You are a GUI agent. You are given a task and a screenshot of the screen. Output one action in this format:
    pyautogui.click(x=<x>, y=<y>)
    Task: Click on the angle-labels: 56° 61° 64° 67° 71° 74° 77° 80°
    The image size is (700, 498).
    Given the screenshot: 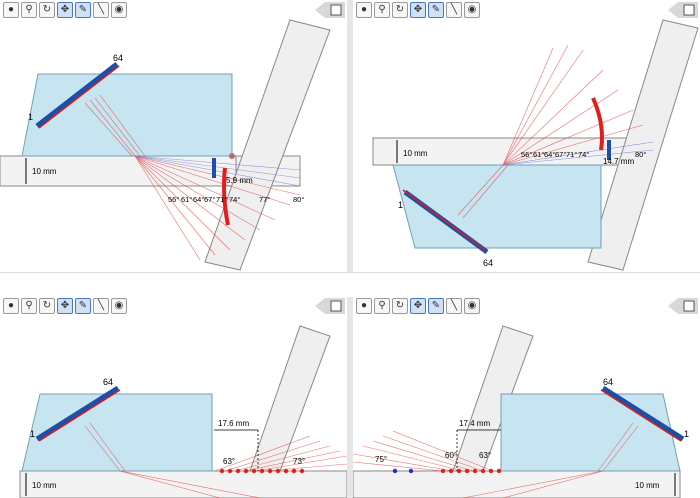 What is the action you would take?
    pyautogui.click(x=236, y=199)
    